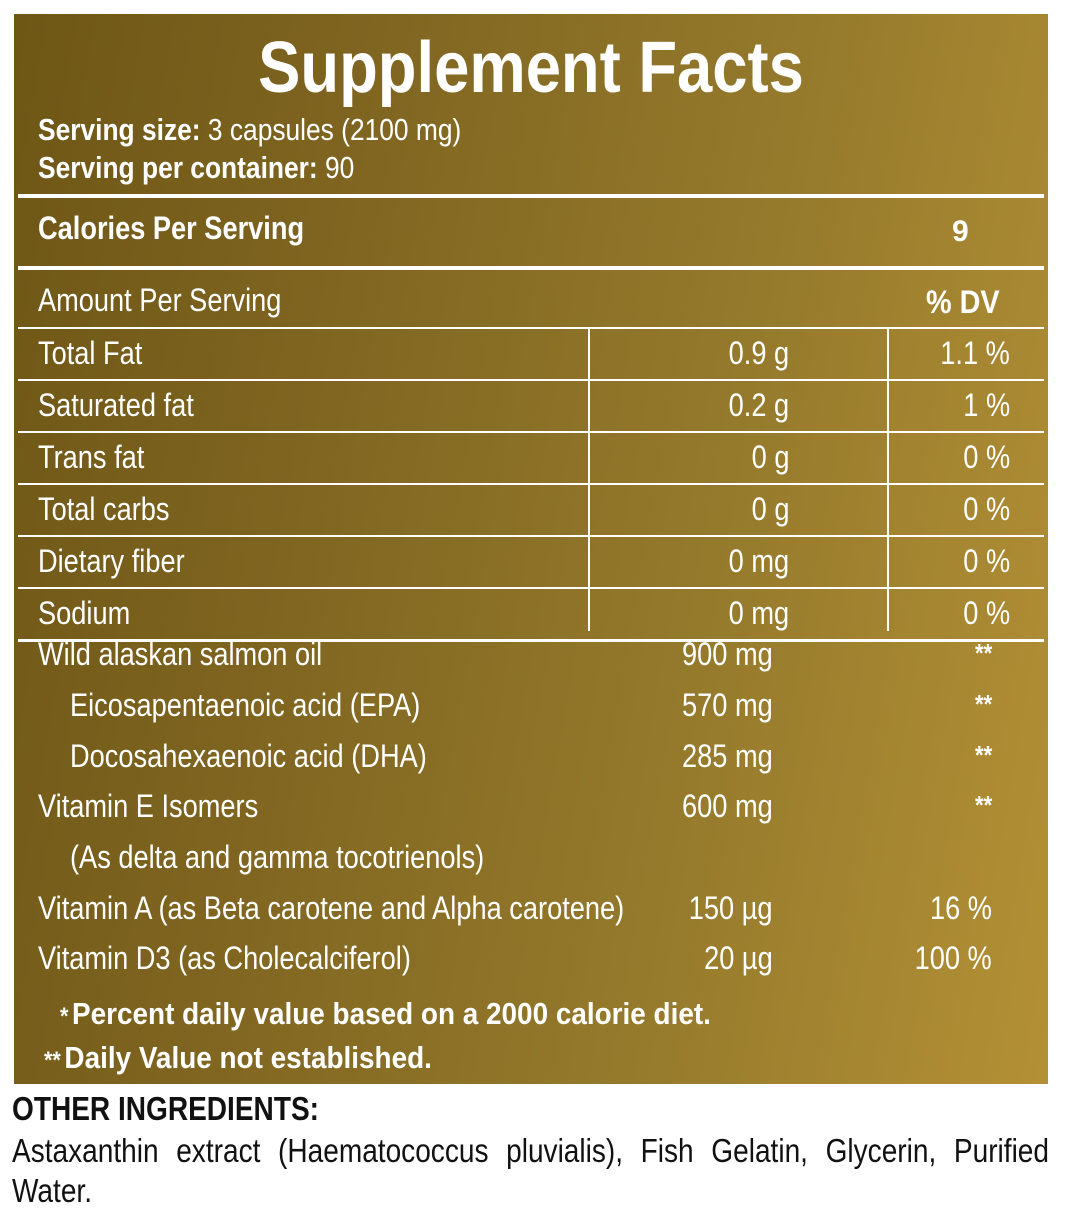 The width and height of the screenshot is (1076, 1226). I want to click on macro-name: Saturated fat, so click(116, 405).